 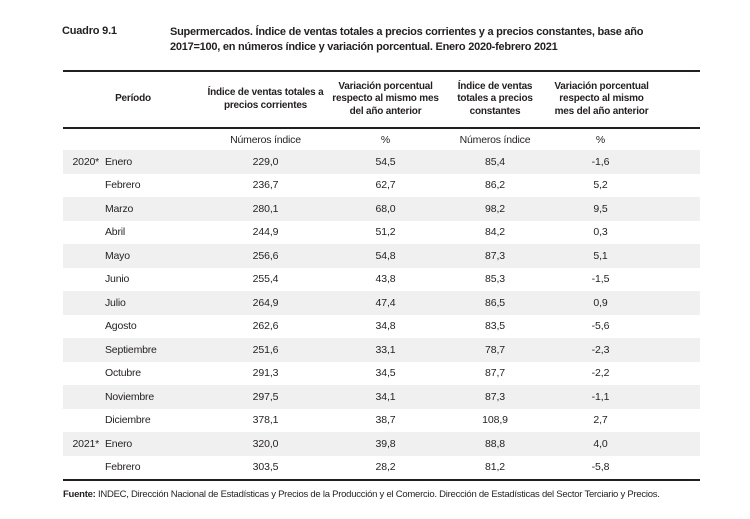 I want to click on units-header-row: Números índice % Números índice %, so click(x=381, y=139).